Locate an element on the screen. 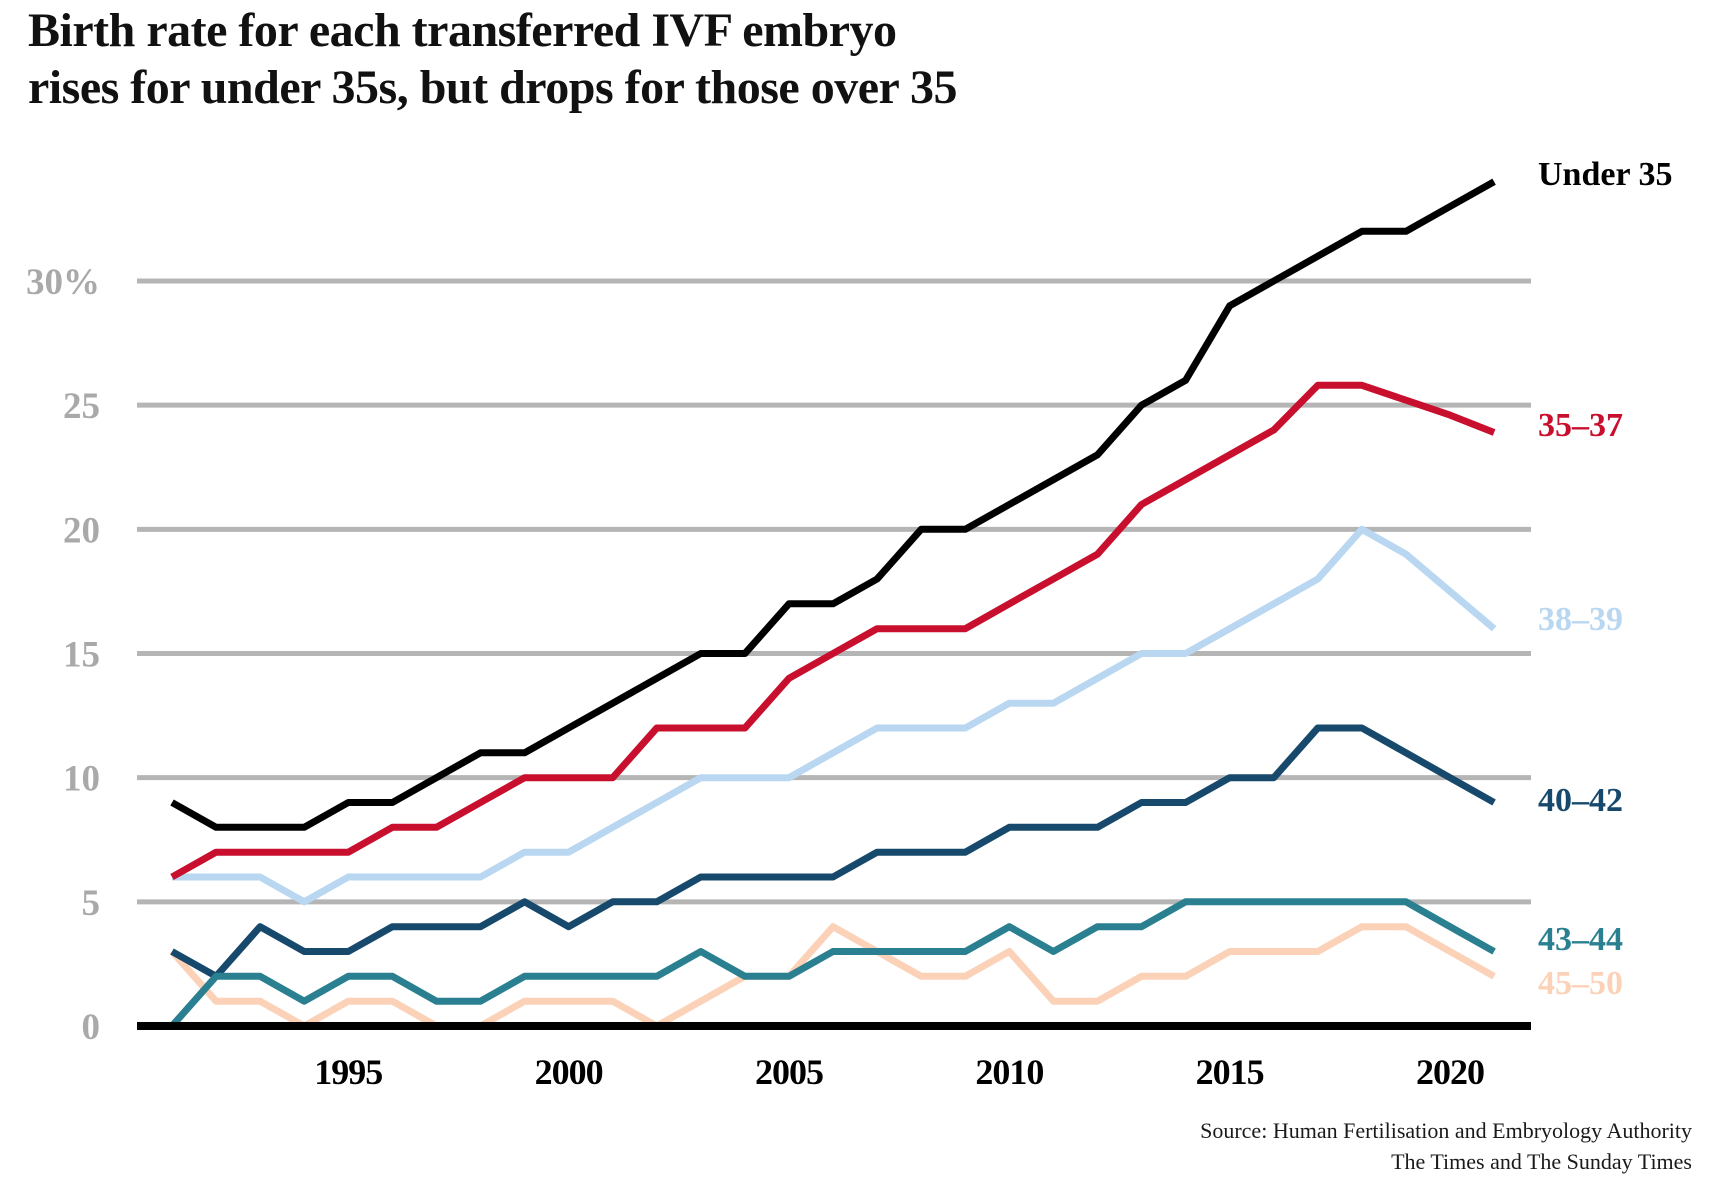  legend-label-35-37: 35–37 is located at coordinates (1580, 426).